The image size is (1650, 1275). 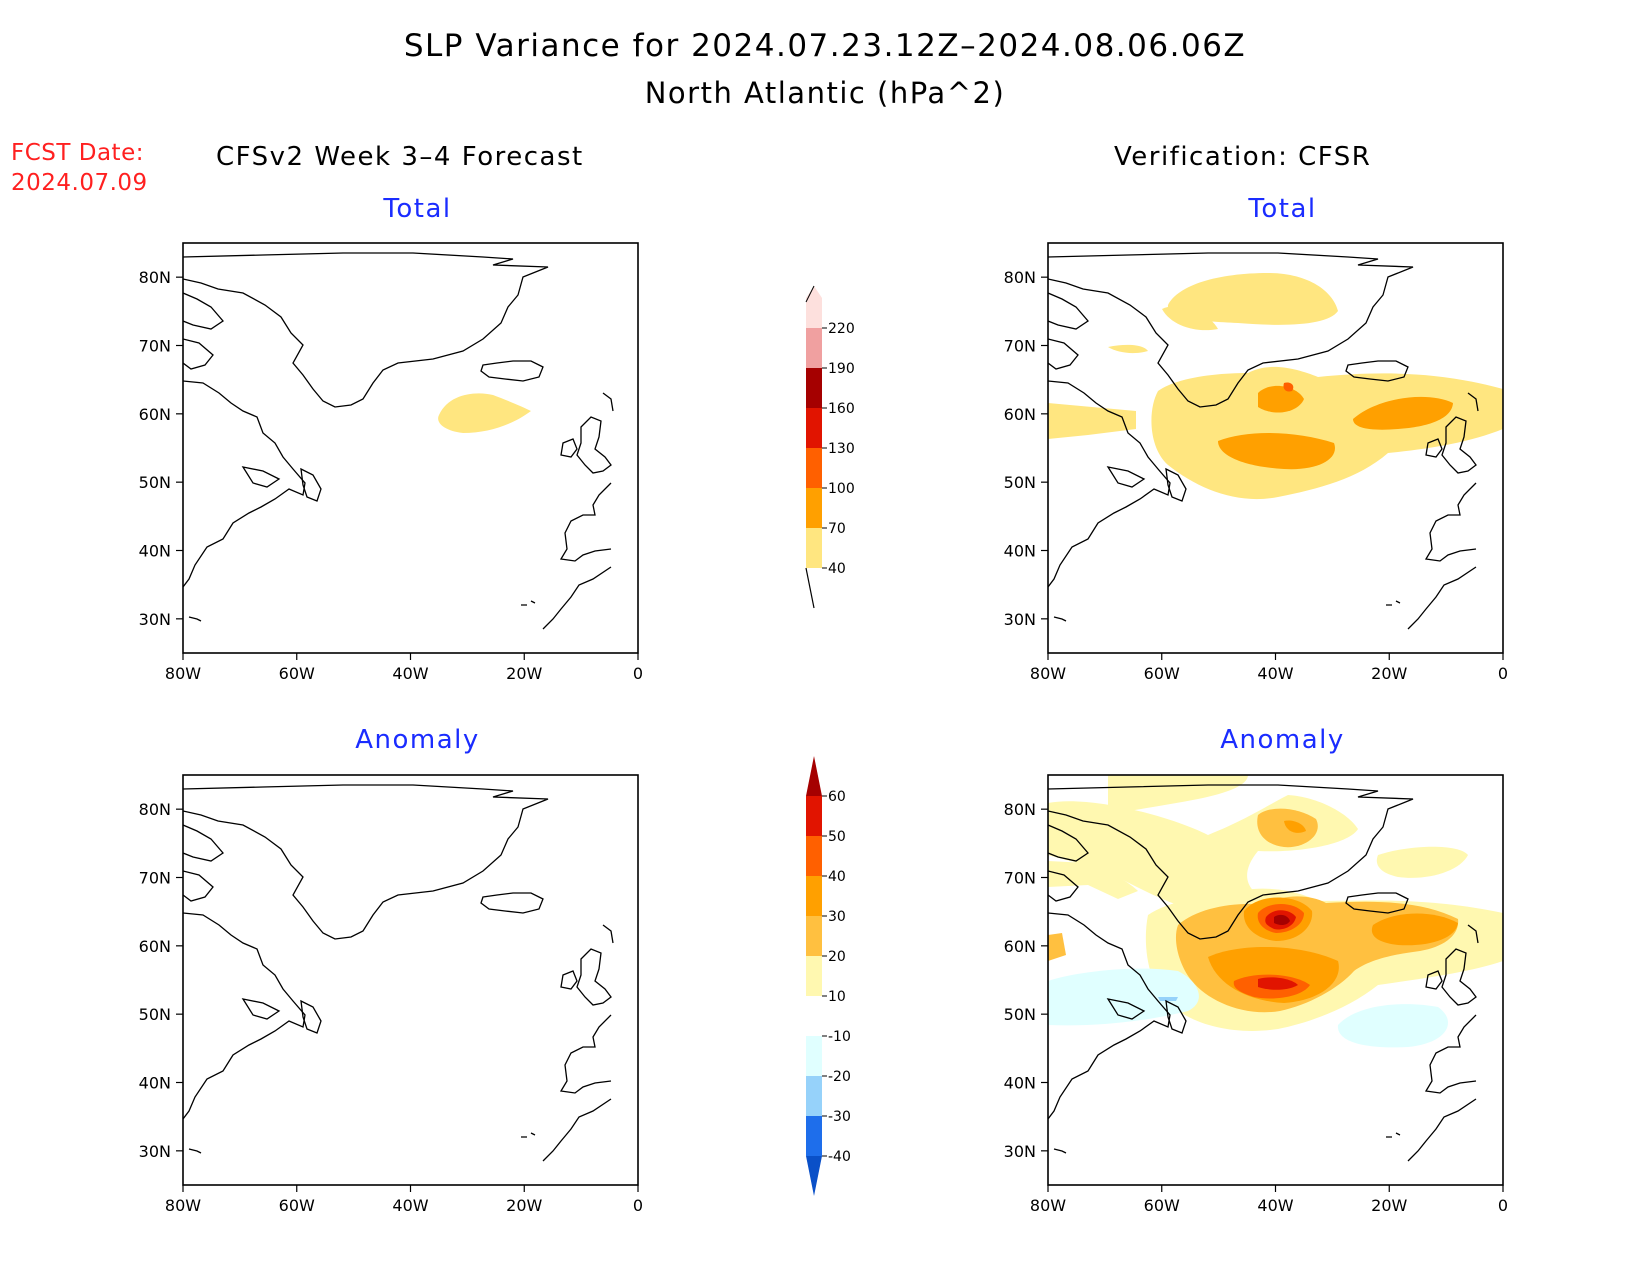 I want to click on verification-total-title: Total, so click(x=1282, y=209).